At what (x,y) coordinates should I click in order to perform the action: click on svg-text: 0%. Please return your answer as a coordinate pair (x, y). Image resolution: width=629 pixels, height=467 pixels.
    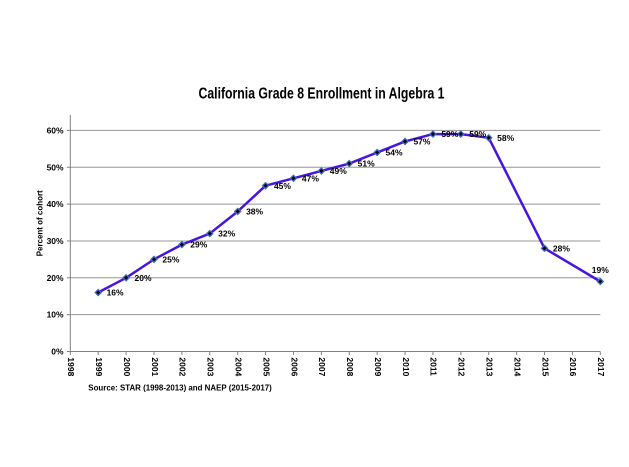
    Looking at the image, I should click on (57, 352).